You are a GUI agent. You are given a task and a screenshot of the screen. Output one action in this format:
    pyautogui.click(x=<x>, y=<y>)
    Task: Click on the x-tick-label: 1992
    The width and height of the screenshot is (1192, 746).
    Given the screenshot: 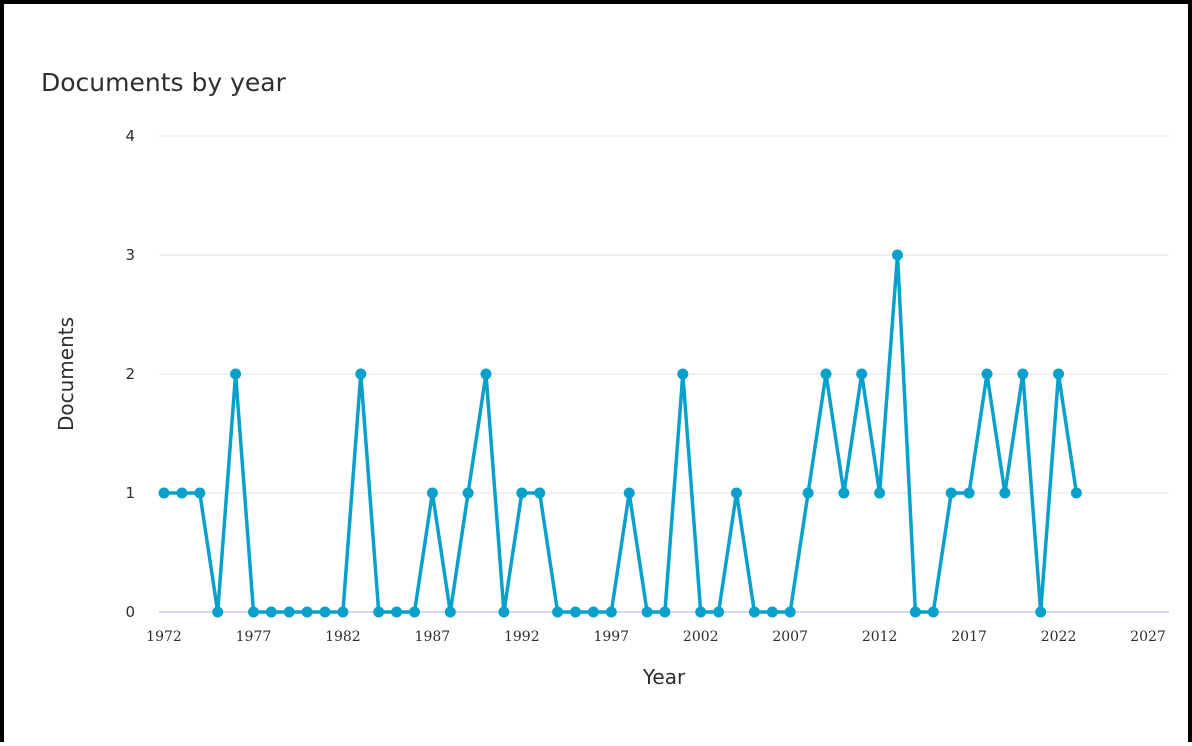 What is the action you would take?
    pyautogui.click(x=522, y=637)
    